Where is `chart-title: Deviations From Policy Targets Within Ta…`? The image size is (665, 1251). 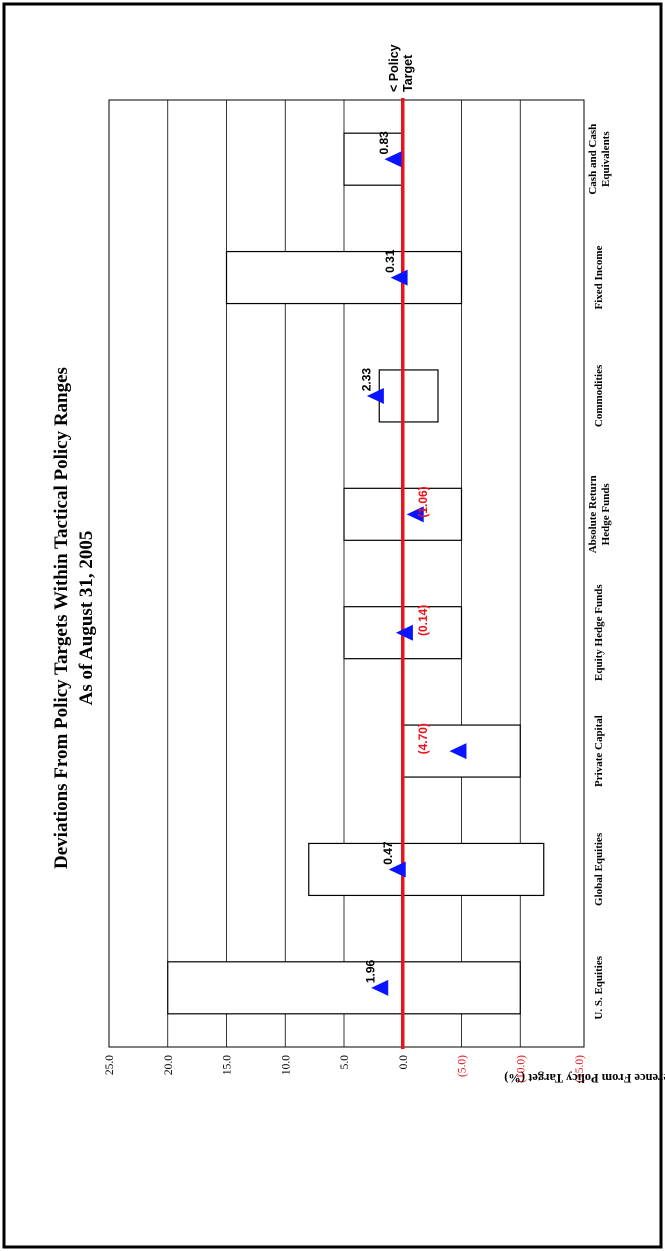 chart-title: Deviations From Policy Targets Within Ta… is located at coordinates (61, 618).